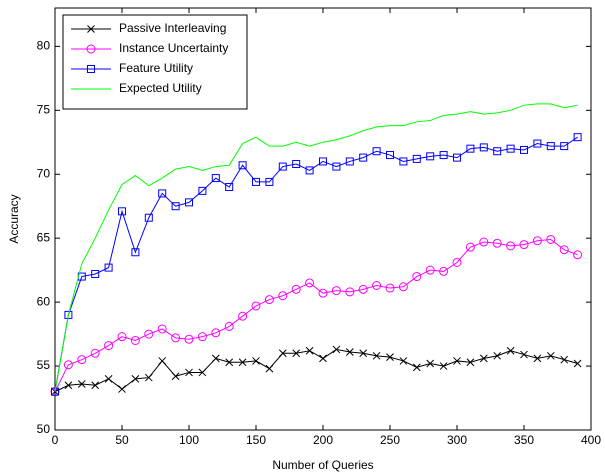  Describe the element at coordinates (316, 370) in the screenshot. I see `series-line` at that location.